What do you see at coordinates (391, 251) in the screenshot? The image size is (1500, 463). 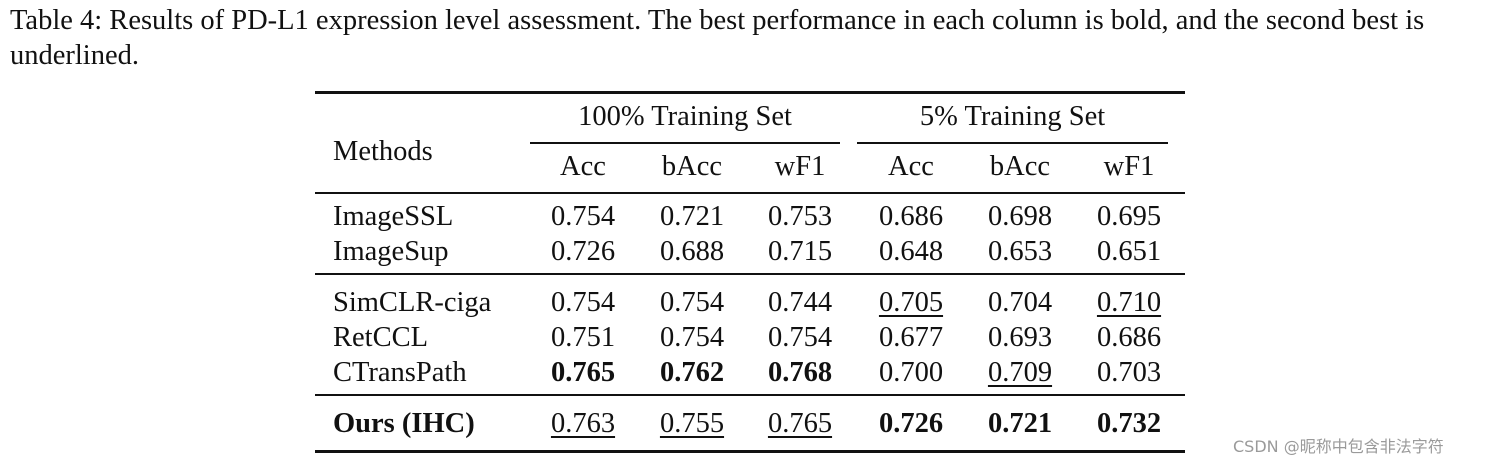 I see `method-name: ImageSup` at bounding box center [391, 251].